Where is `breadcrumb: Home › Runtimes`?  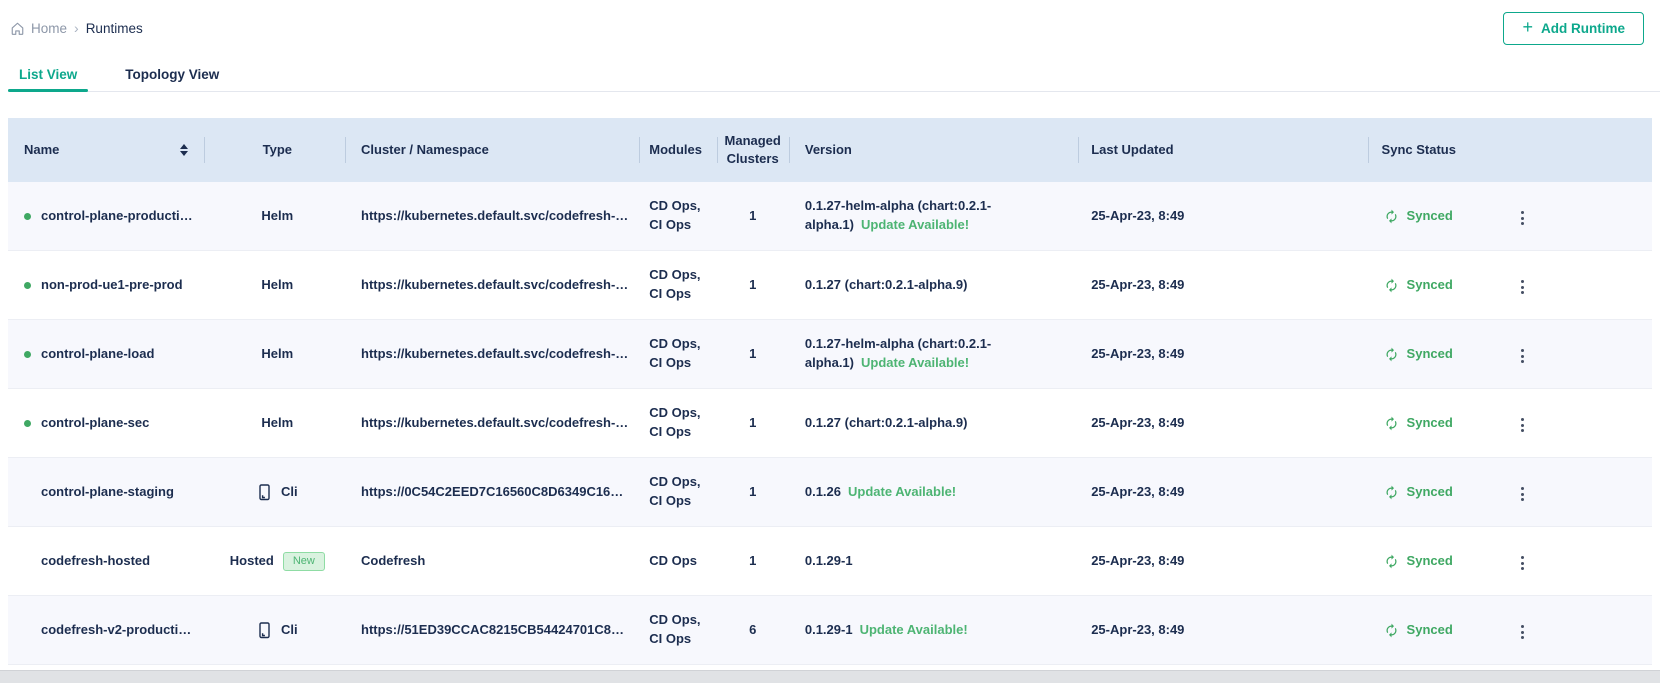
breadcrumb: Home › Runtimes is located at coordinates (76, 28).